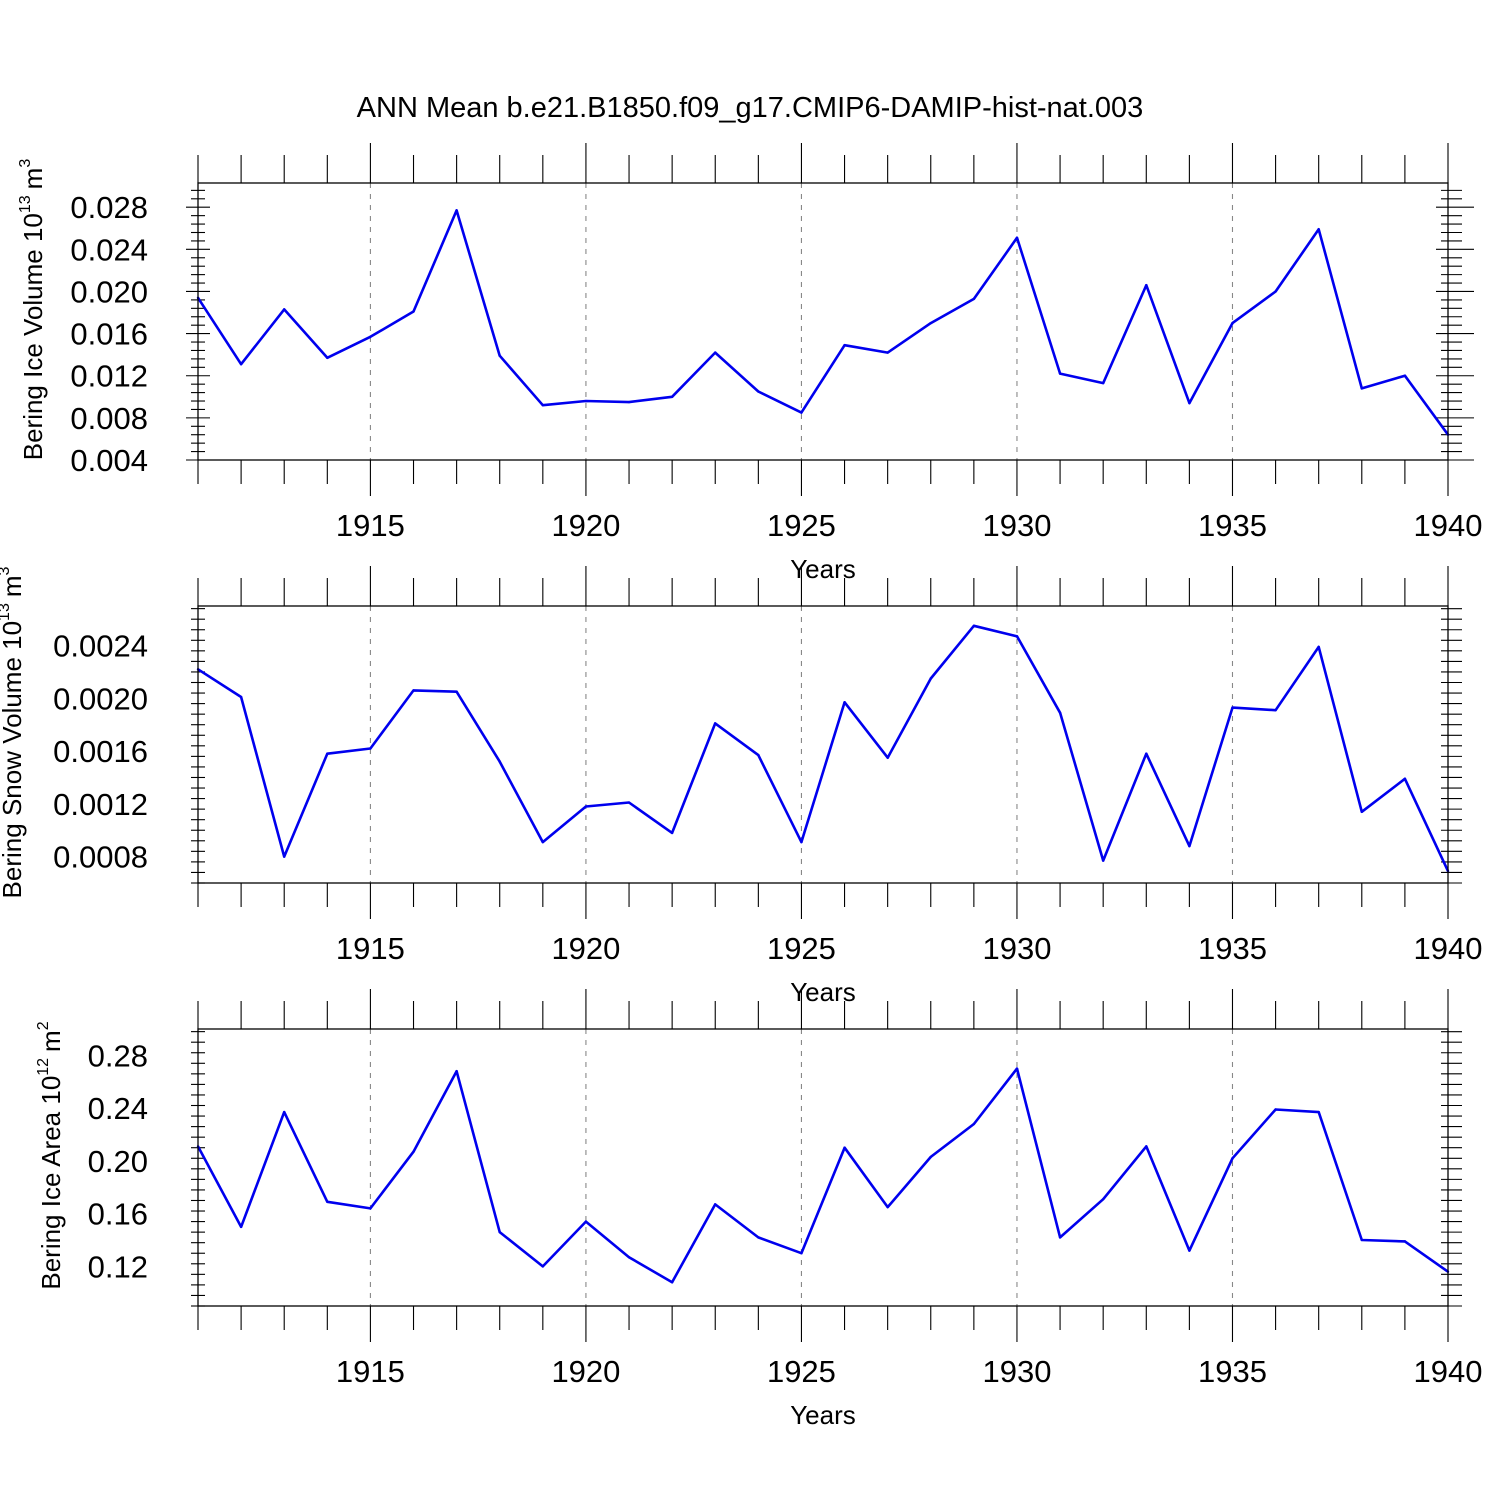 The image size is (1500, 1500). I want to click on y-tick-label: 0.020, so click(109, 291).